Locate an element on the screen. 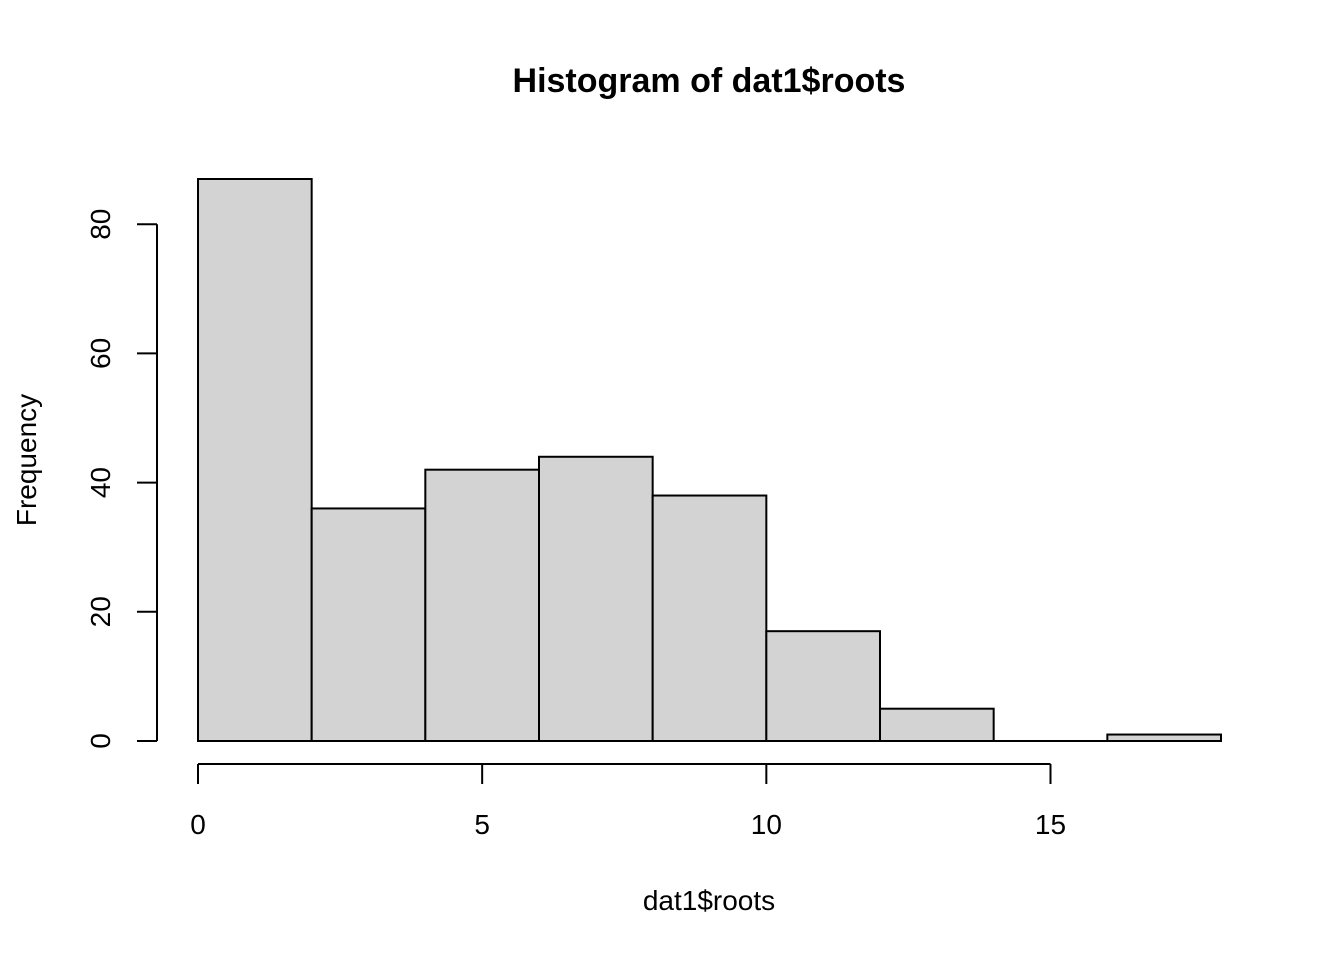 Image resolution: width=1344 pixels, height=960 pixels. x-axis: 0 5 10 15 is located at coordinates (628, 801).